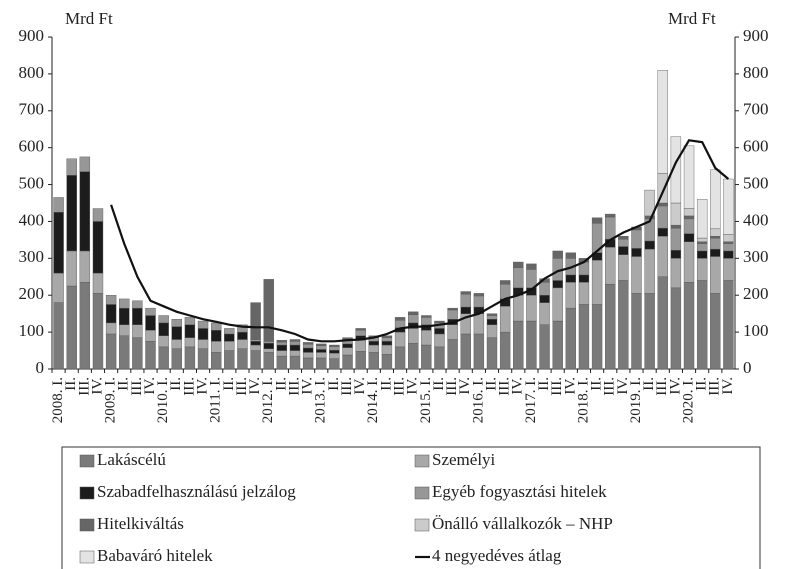 This screenshot has height=569, width=792. I want to click on legend-label: Babaváró hitelek, so click(155, 555).